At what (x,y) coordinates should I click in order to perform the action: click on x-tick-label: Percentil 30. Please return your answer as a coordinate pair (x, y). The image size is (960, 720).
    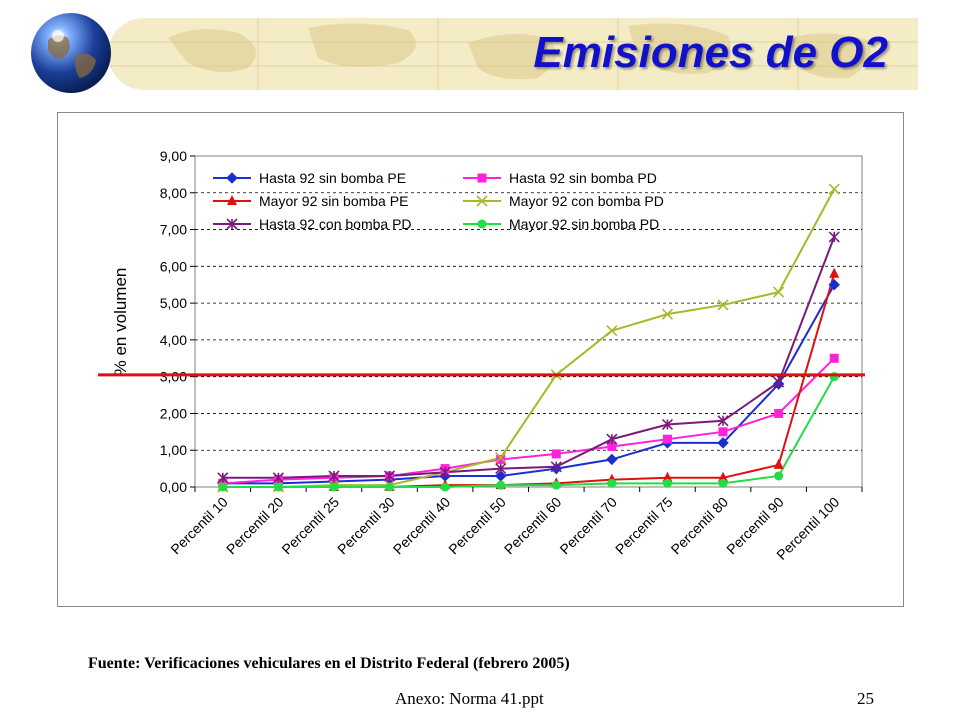
    Looking at the image, I should click on (366, 526).